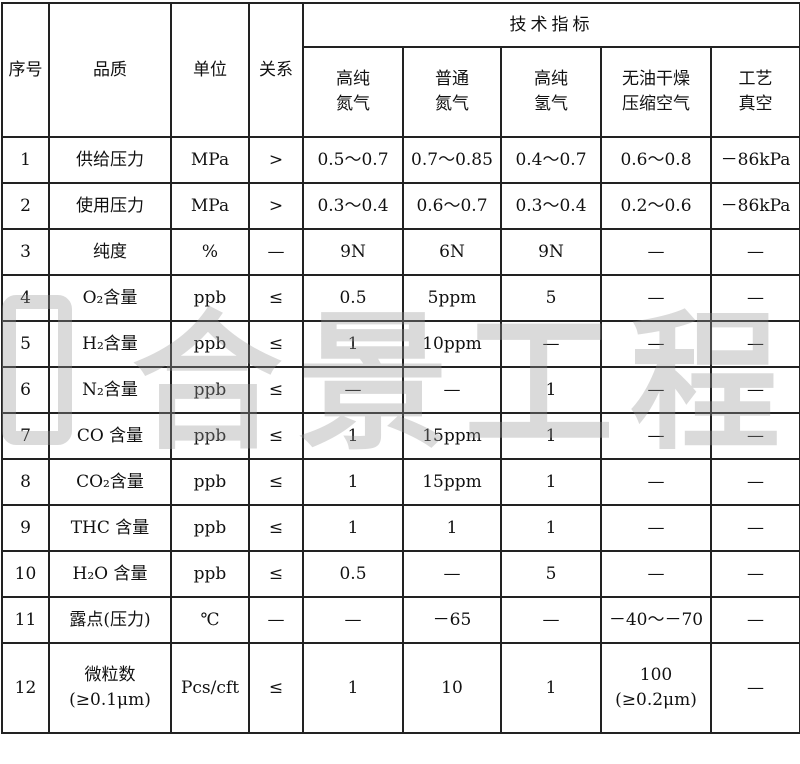 The image size is (800, 764). I want to click on cell-no: 10, so click(25, 574).